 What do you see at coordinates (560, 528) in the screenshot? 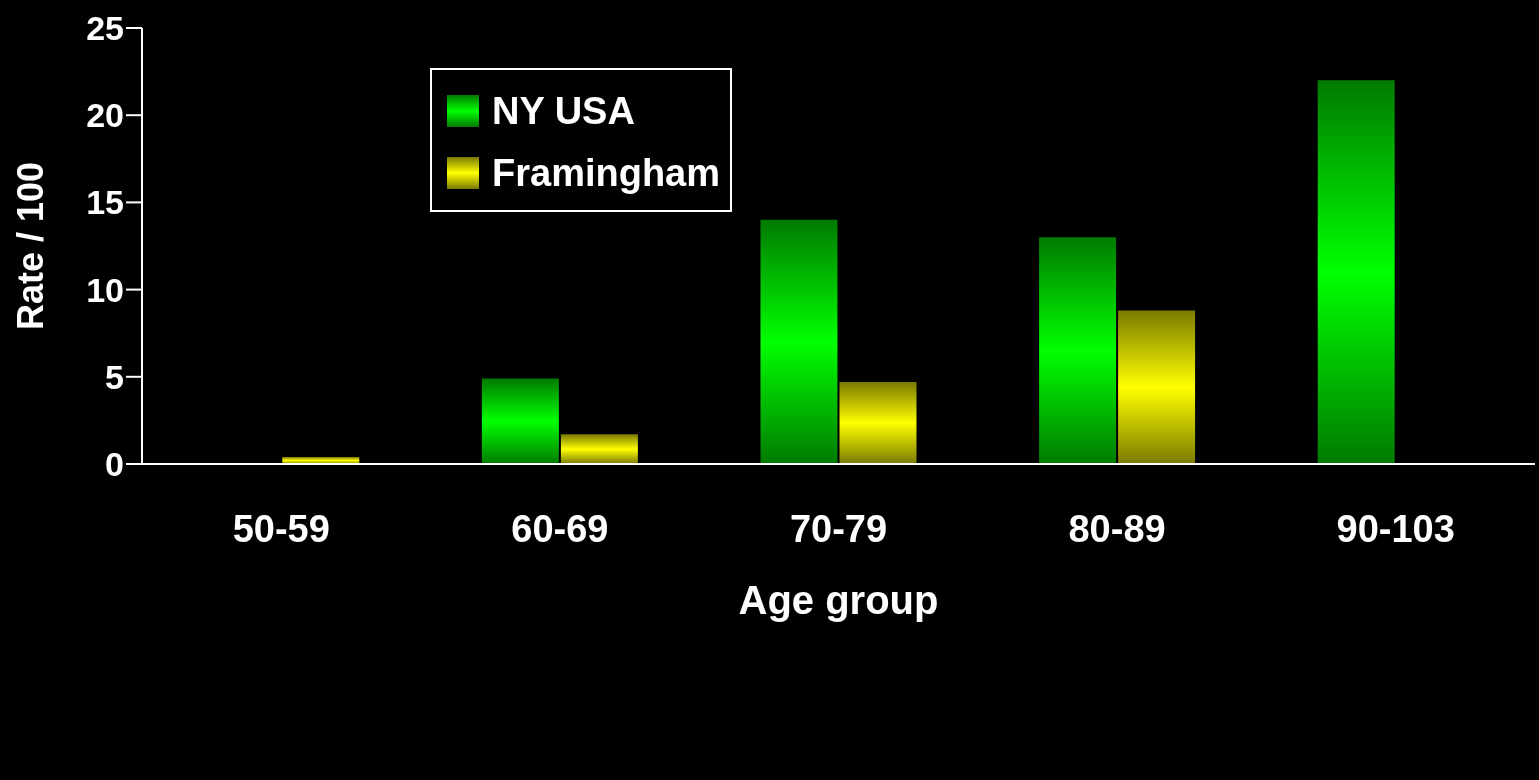
I see `x-tick-label: 60-69` at bounding box center [560, 528].